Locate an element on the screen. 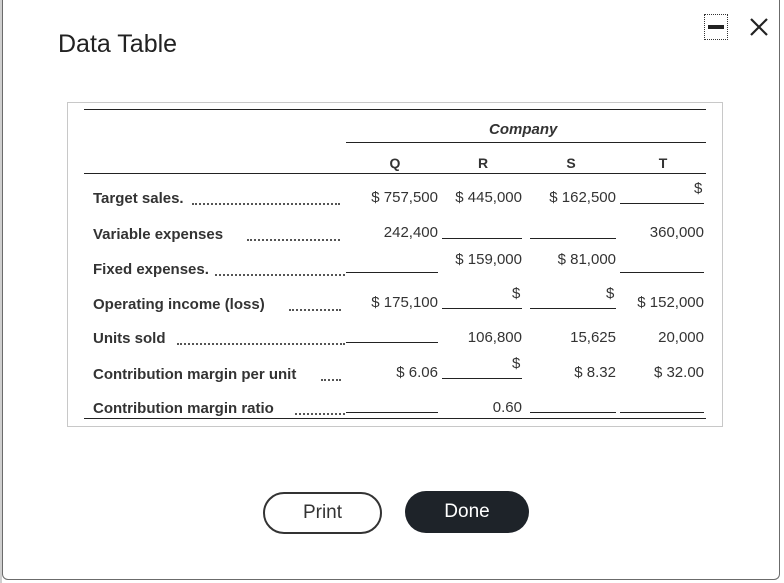 Image resolution: width=784 pixels, height=583 pixels. cell-cm-per-unit-q: $ 6.06 is located at coordinates (417, 372).